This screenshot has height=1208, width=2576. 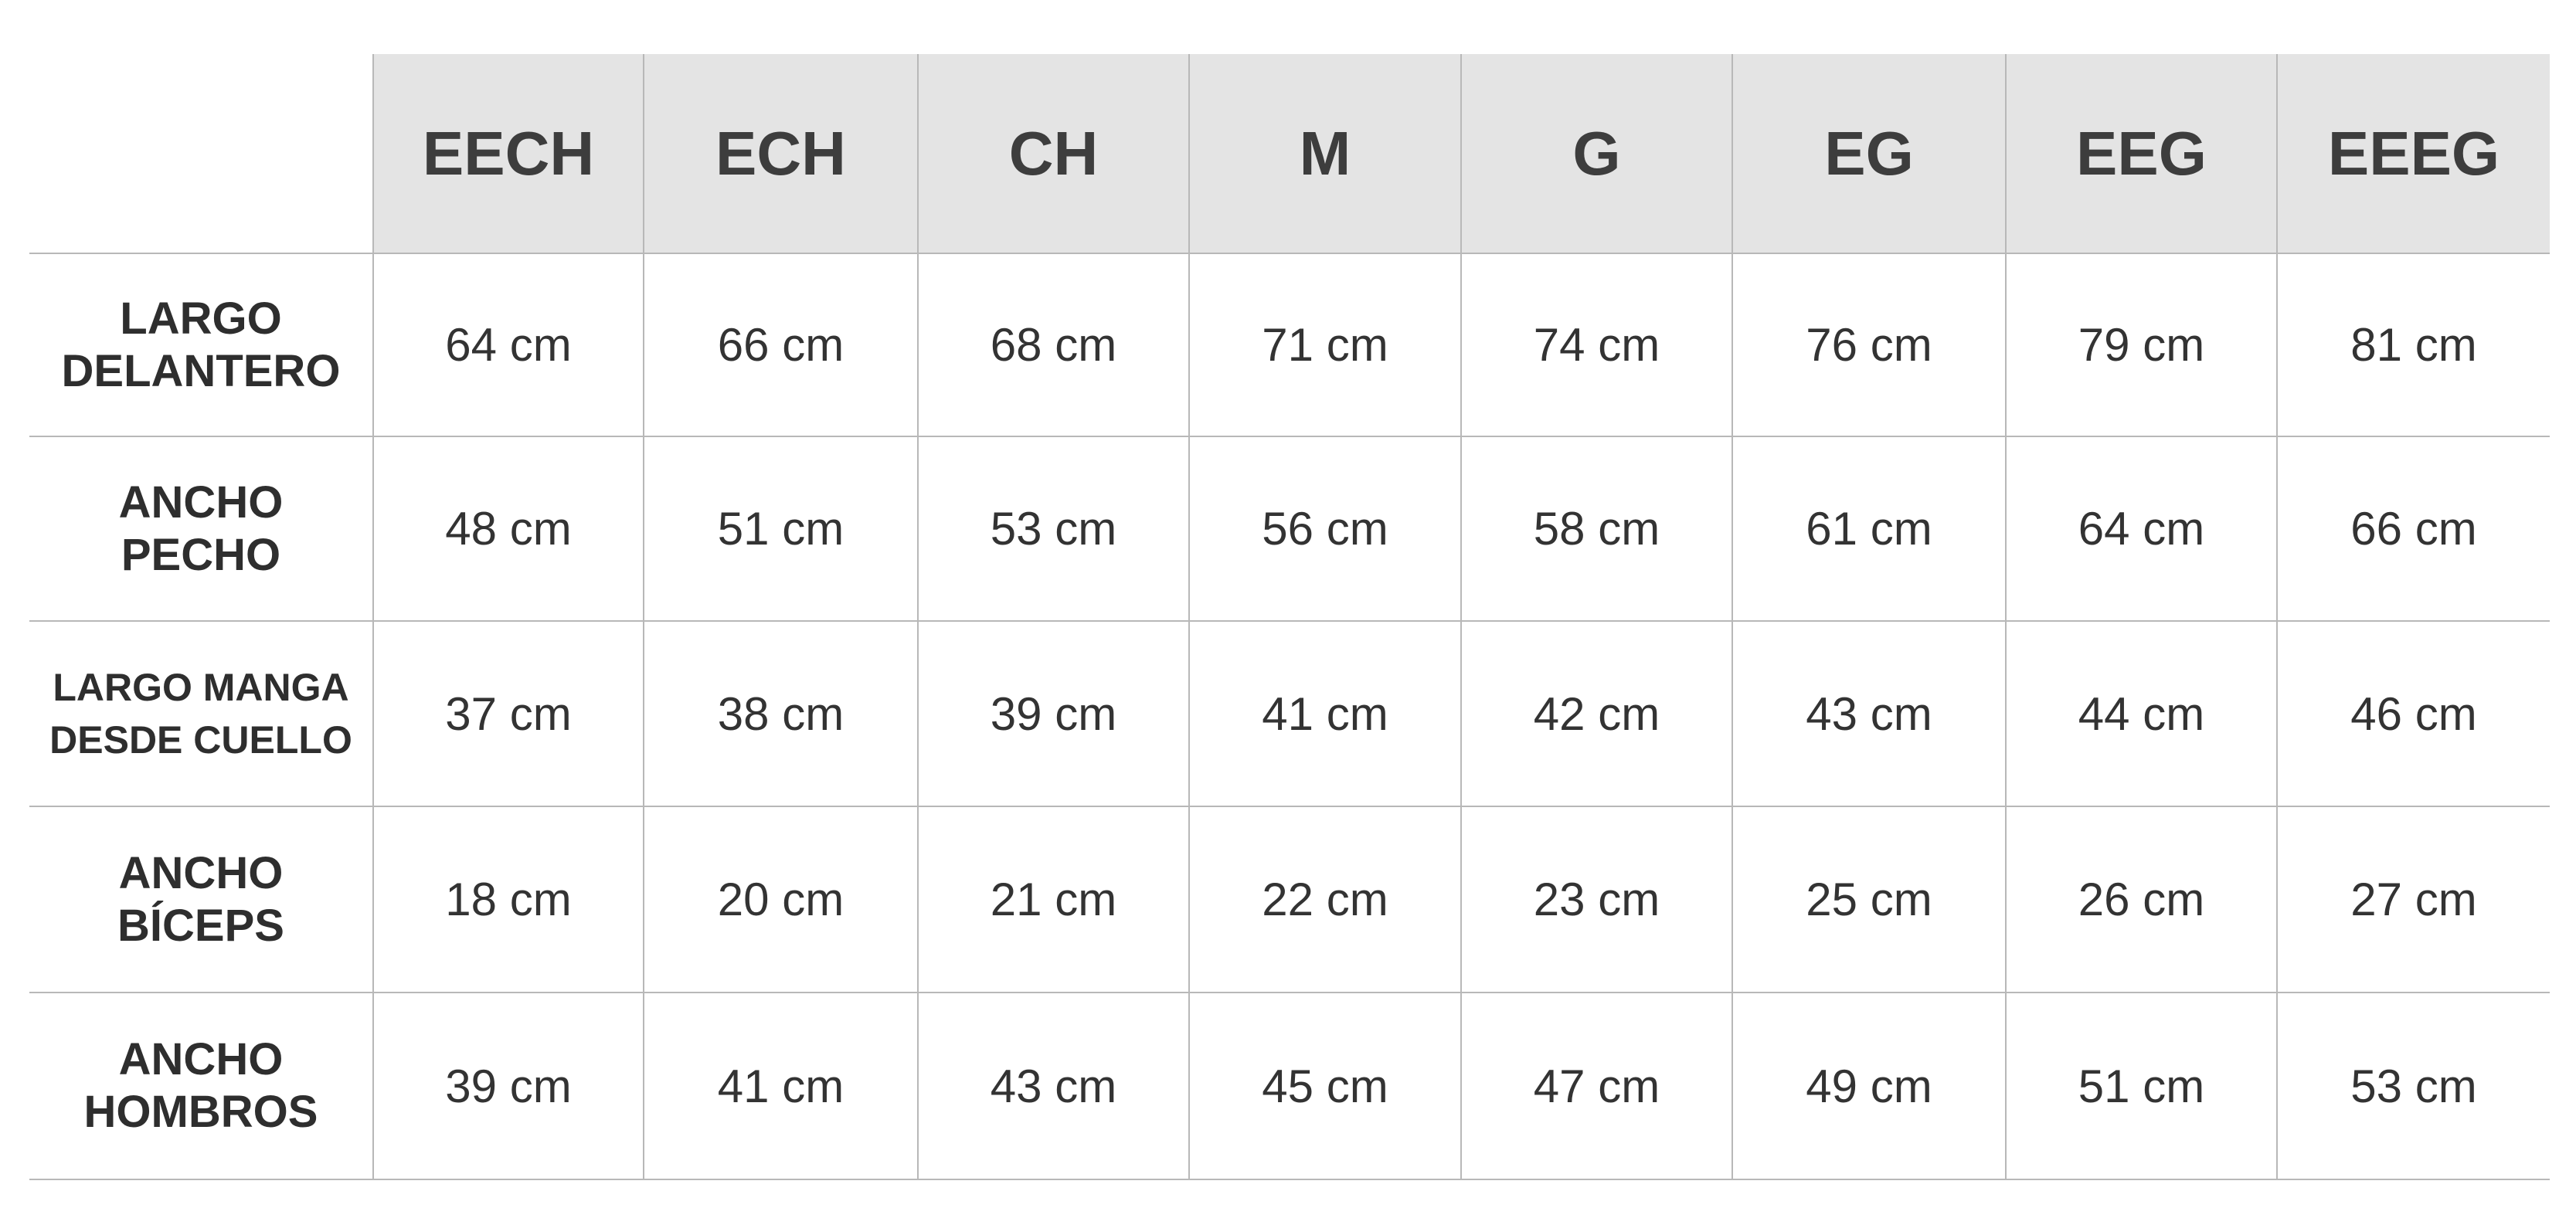 I want to click on measurement-cell: 74 cm, so click(x=1596, y=344).